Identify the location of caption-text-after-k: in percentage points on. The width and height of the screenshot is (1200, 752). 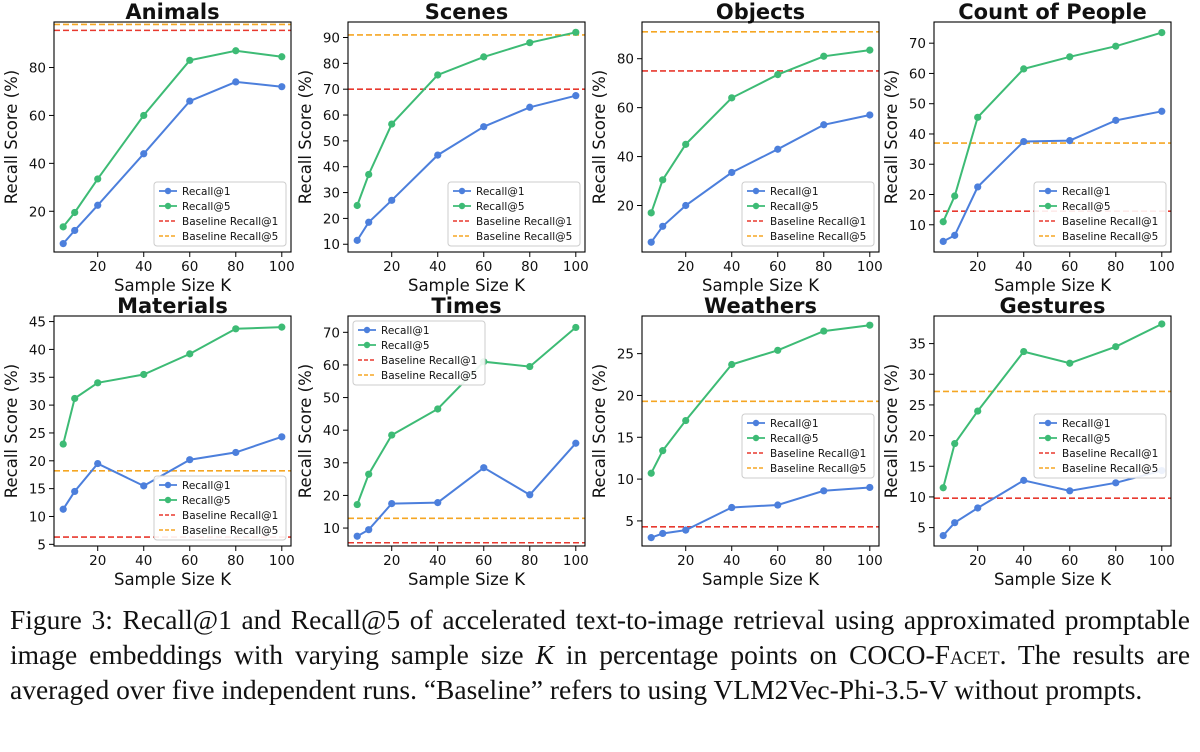
(701, 654).